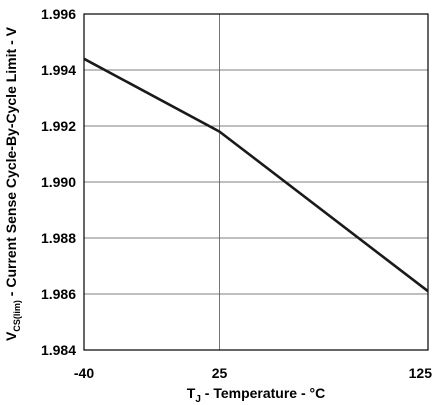 This screenshot has width=435, height=405. I want to click on y-tick-label: 1.990, so click(58, 182).